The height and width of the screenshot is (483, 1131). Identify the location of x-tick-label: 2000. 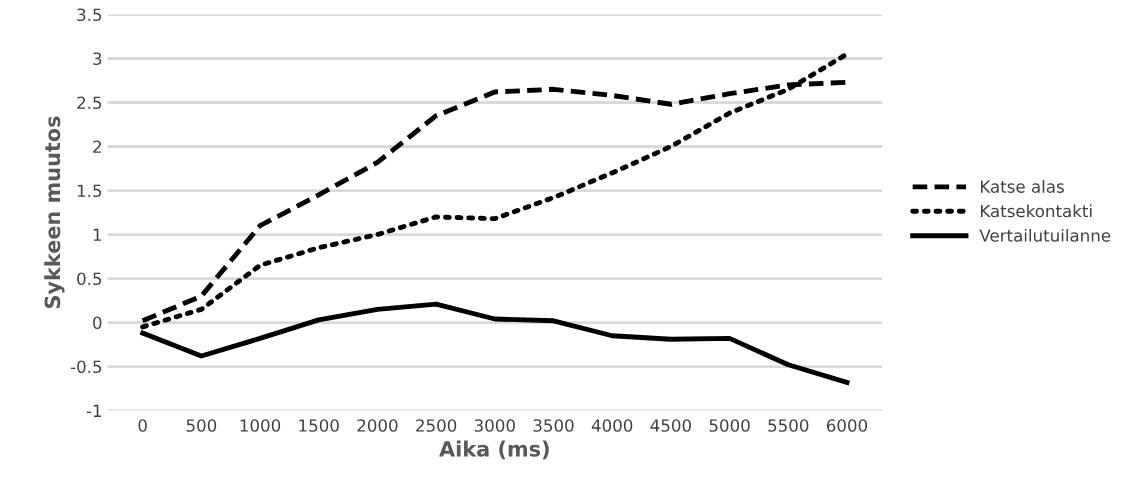
(377, 425).